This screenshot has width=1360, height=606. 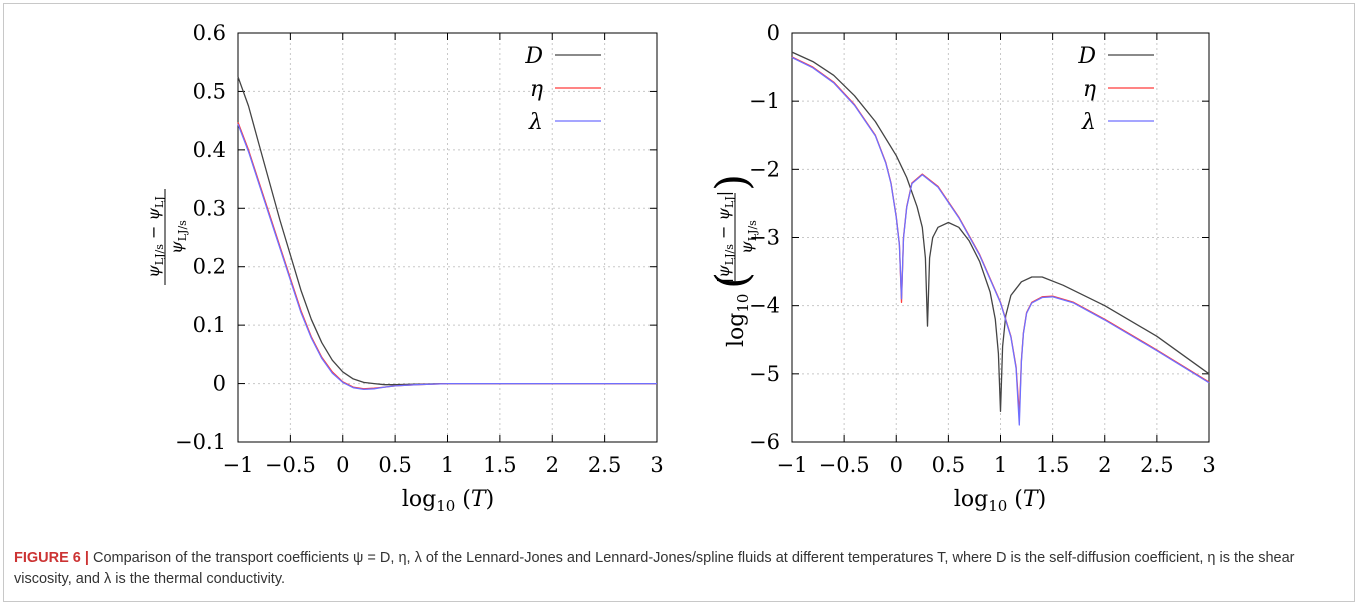 What do you see at coordinates (604, 465) in the screenshot?
I see `left-x-tick-label: 2.5` at bounding box center [604, 465].